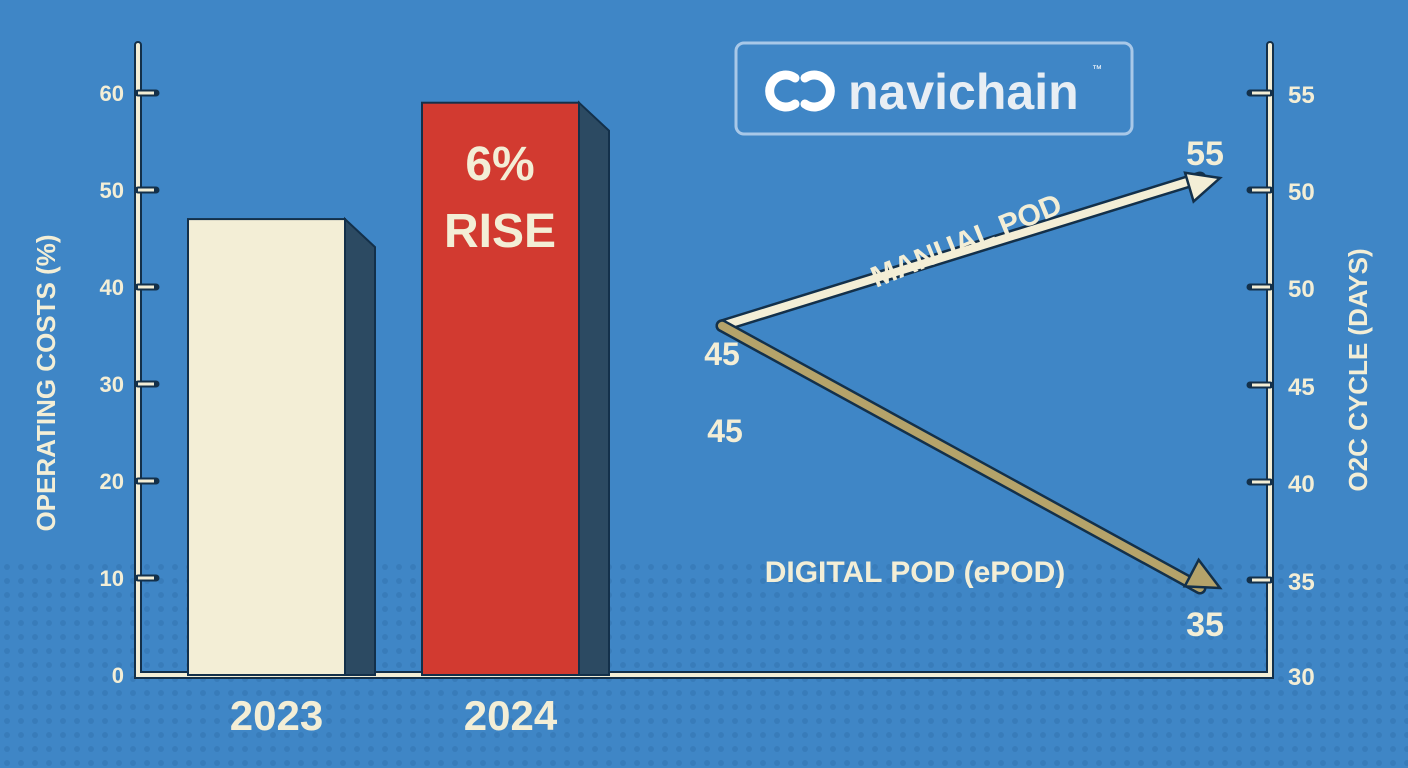 Image resolution: width=1408 pixels, height=768 pixels. I want to click on x-tick-label: 2023, so click(276, 715).